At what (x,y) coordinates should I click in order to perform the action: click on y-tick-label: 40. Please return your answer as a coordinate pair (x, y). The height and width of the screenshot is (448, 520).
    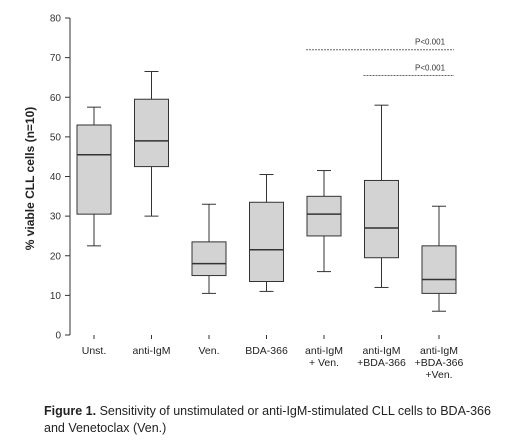
    Looking at the image, I should click on (56, 177).